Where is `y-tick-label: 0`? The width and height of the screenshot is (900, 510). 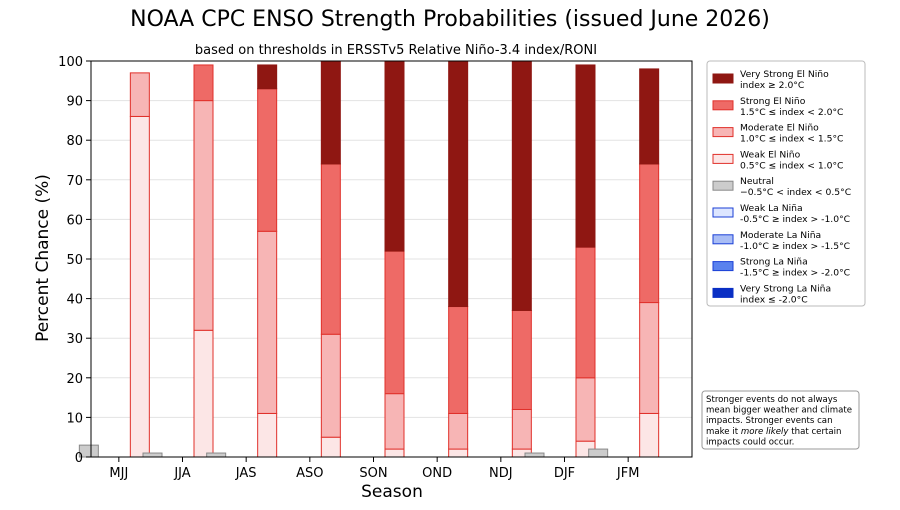 y-tick-label: 0 is located at coordinates (79, 458).